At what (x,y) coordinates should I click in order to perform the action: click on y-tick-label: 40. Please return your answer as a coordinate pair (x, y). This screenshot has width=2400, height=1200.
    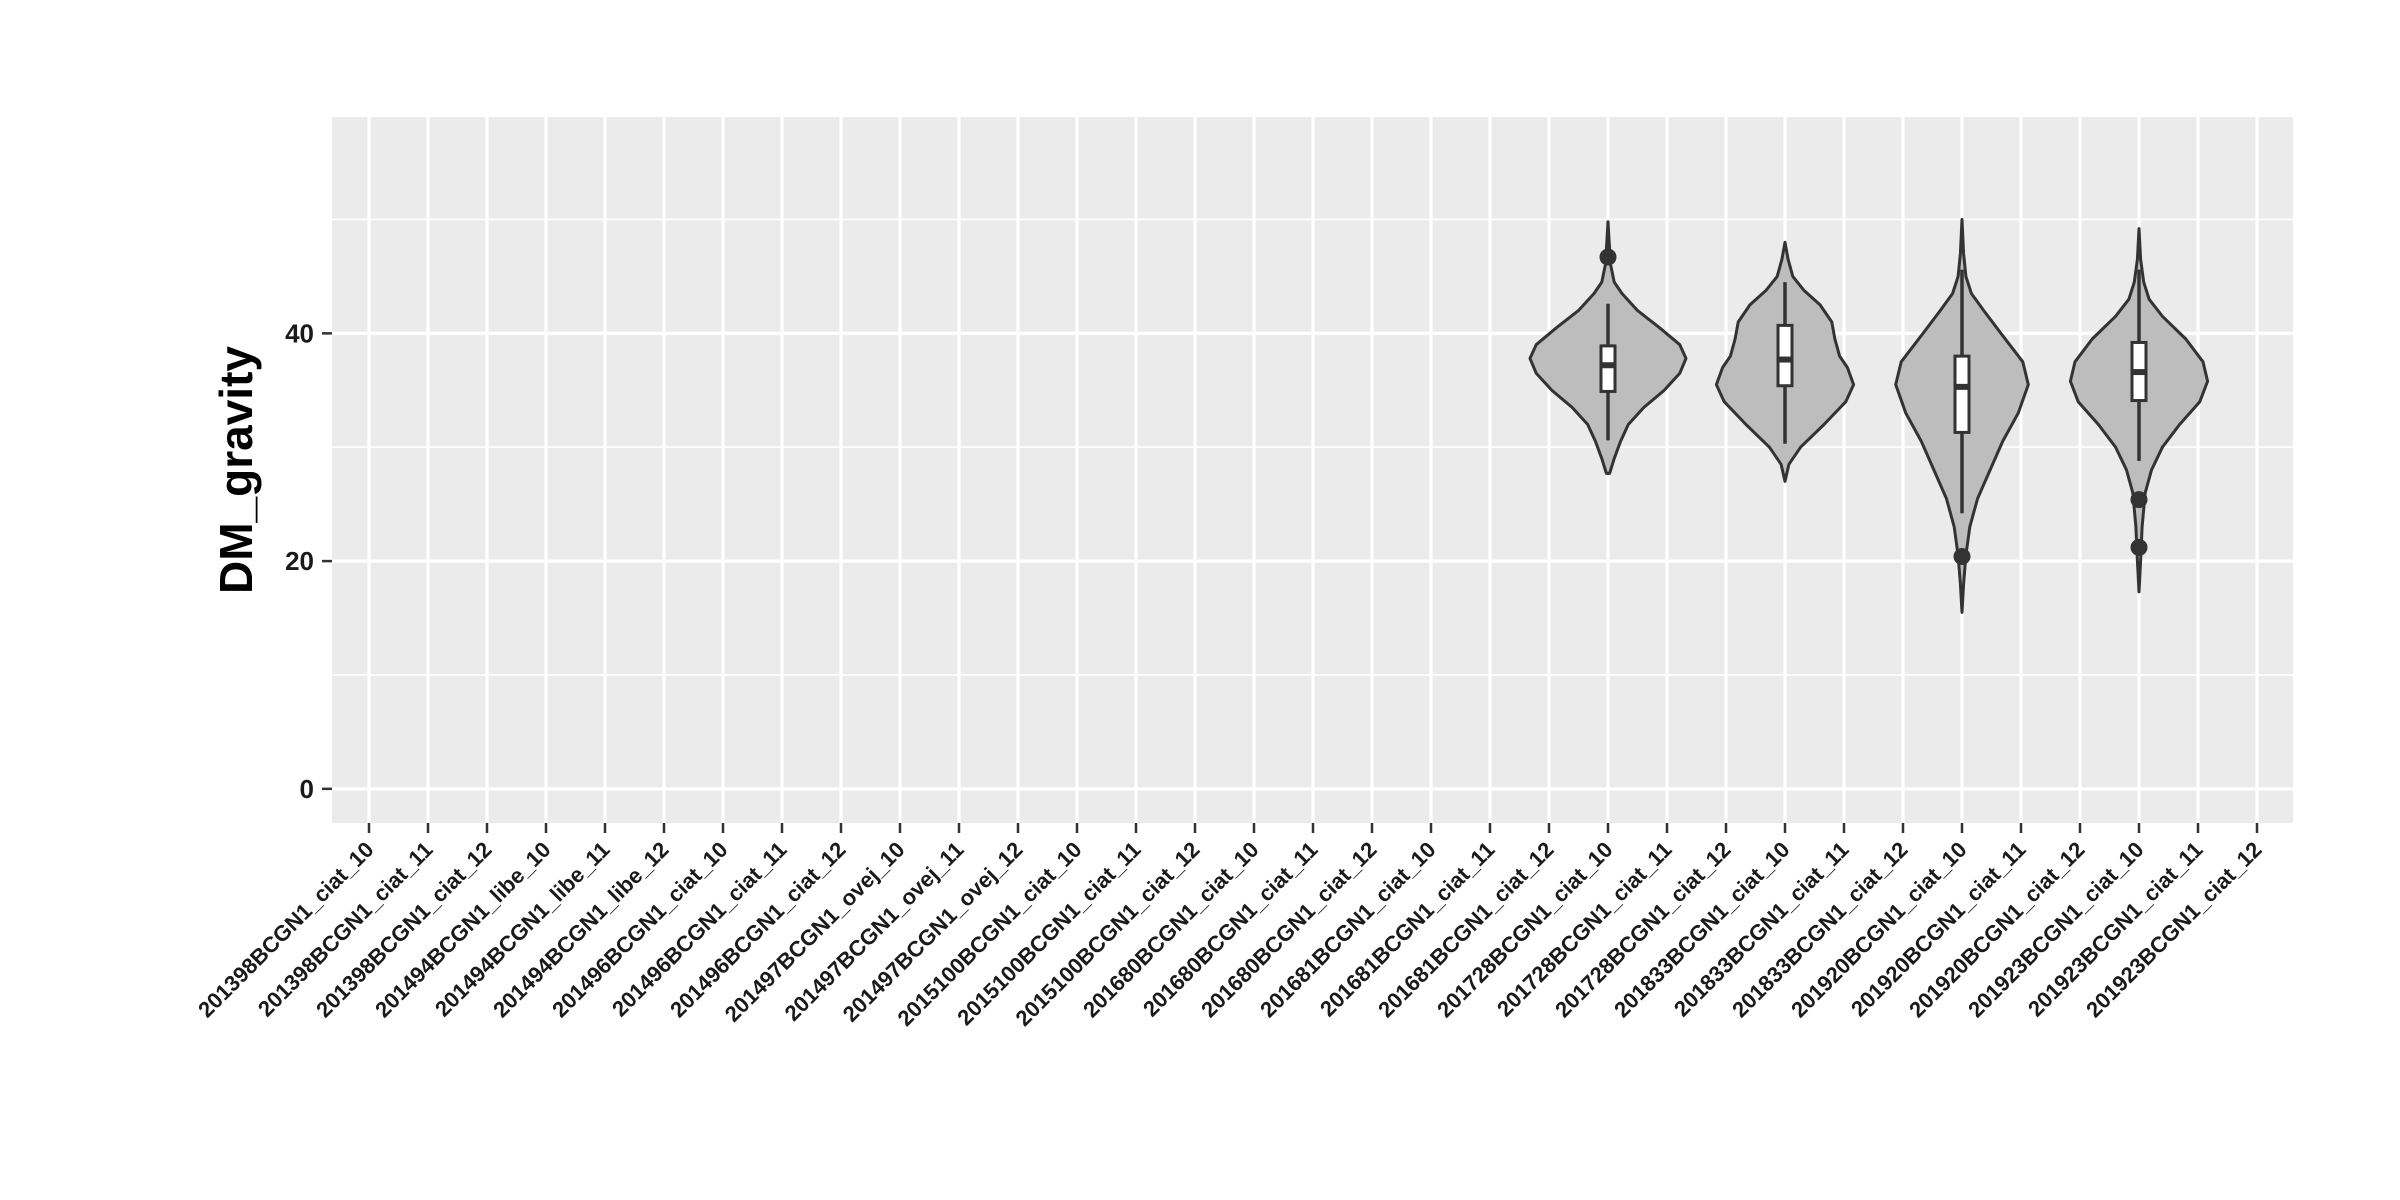
    Looking at the image, I should click on (299, 333).